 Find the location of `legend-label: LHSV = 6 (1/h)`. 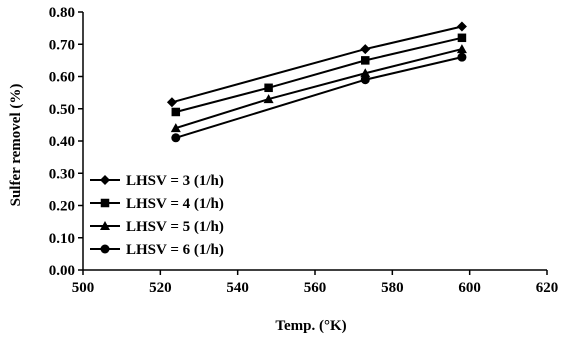

legend-label: LHSV = 6 (1/h) is located at coordinates (175, 250).